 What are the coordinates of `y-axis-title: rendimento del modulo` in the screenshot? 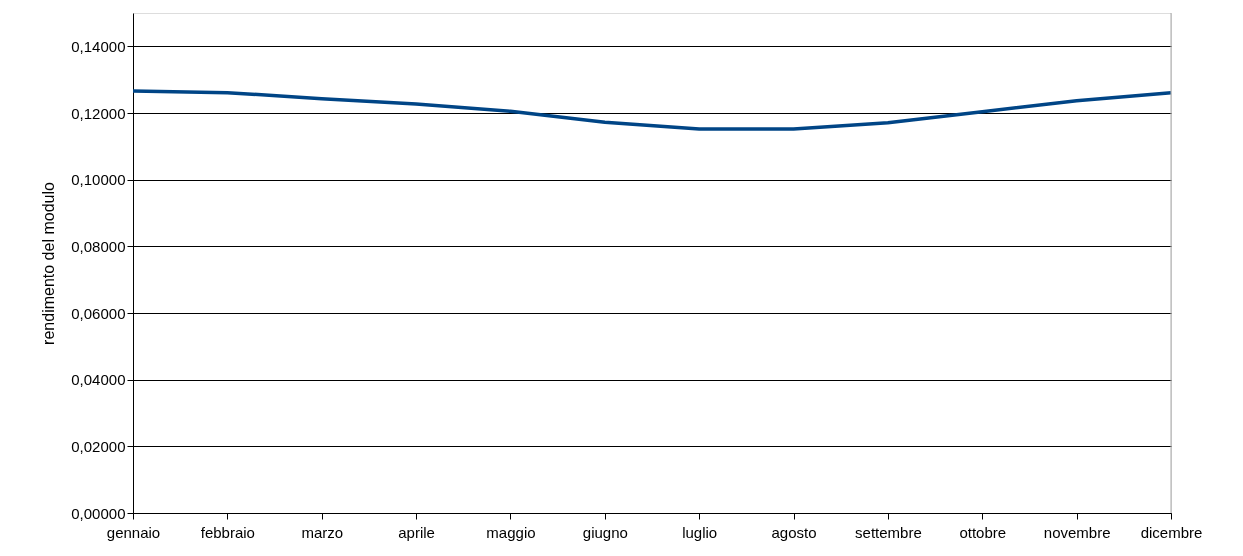 It's located at (49, 263).